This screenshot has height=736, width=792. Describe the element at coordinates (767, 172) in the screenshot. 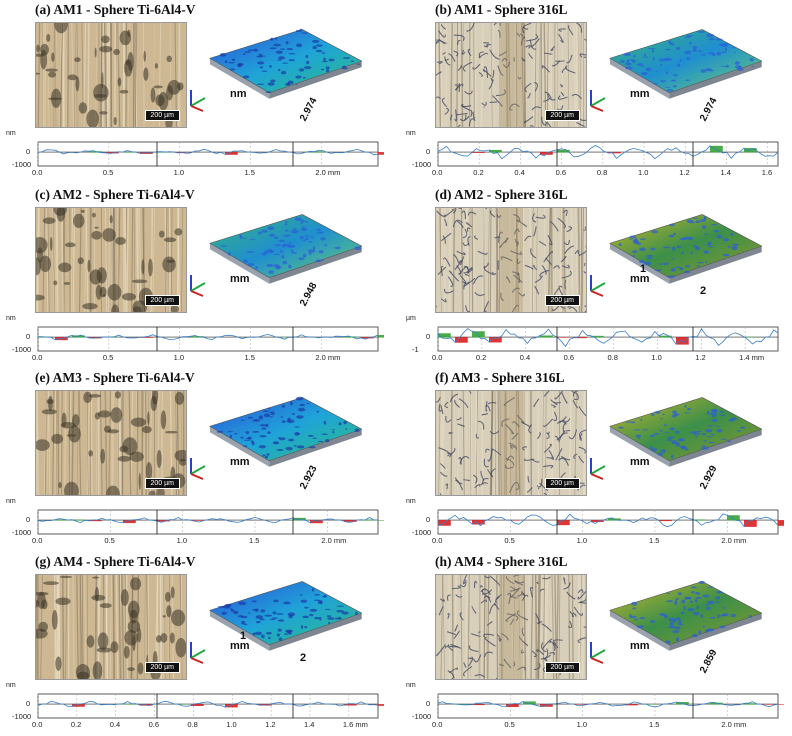

I see `profile-x-tick: 1.6` at that location.